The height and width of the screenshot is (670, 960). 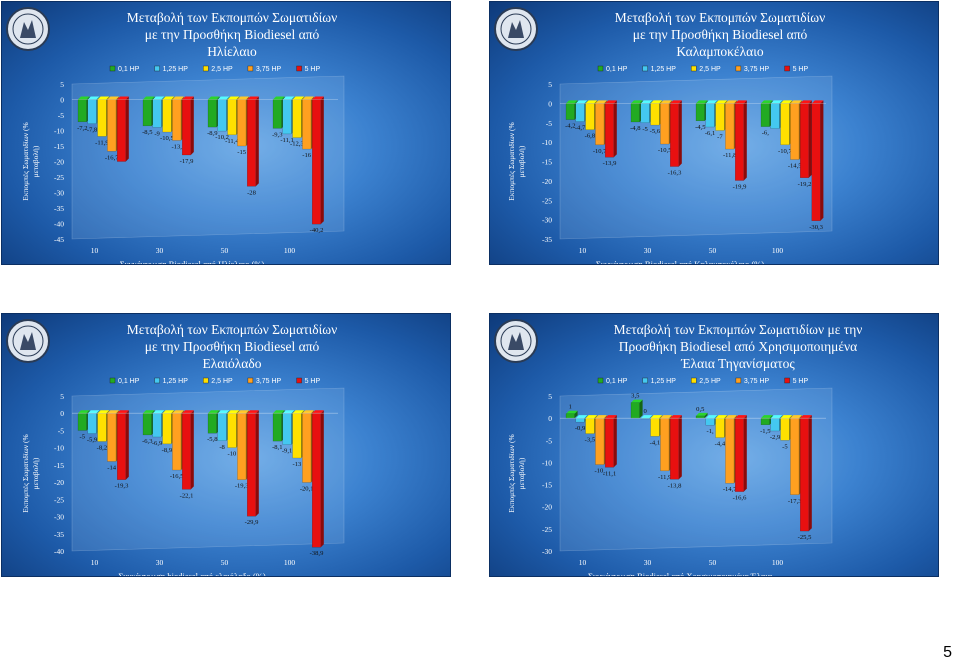 I want to click on data-label: -14, so click(x=111, y=467).